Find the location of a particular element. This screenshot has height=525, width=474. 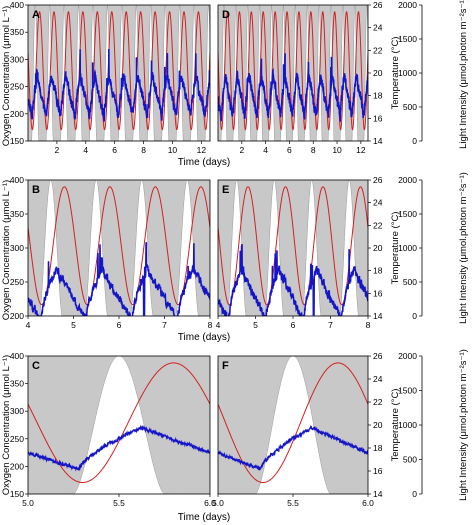

panel-A: A 2 4 6 8 10 12 150 200 250 300 350 400 is located at coordinates (110, 77).